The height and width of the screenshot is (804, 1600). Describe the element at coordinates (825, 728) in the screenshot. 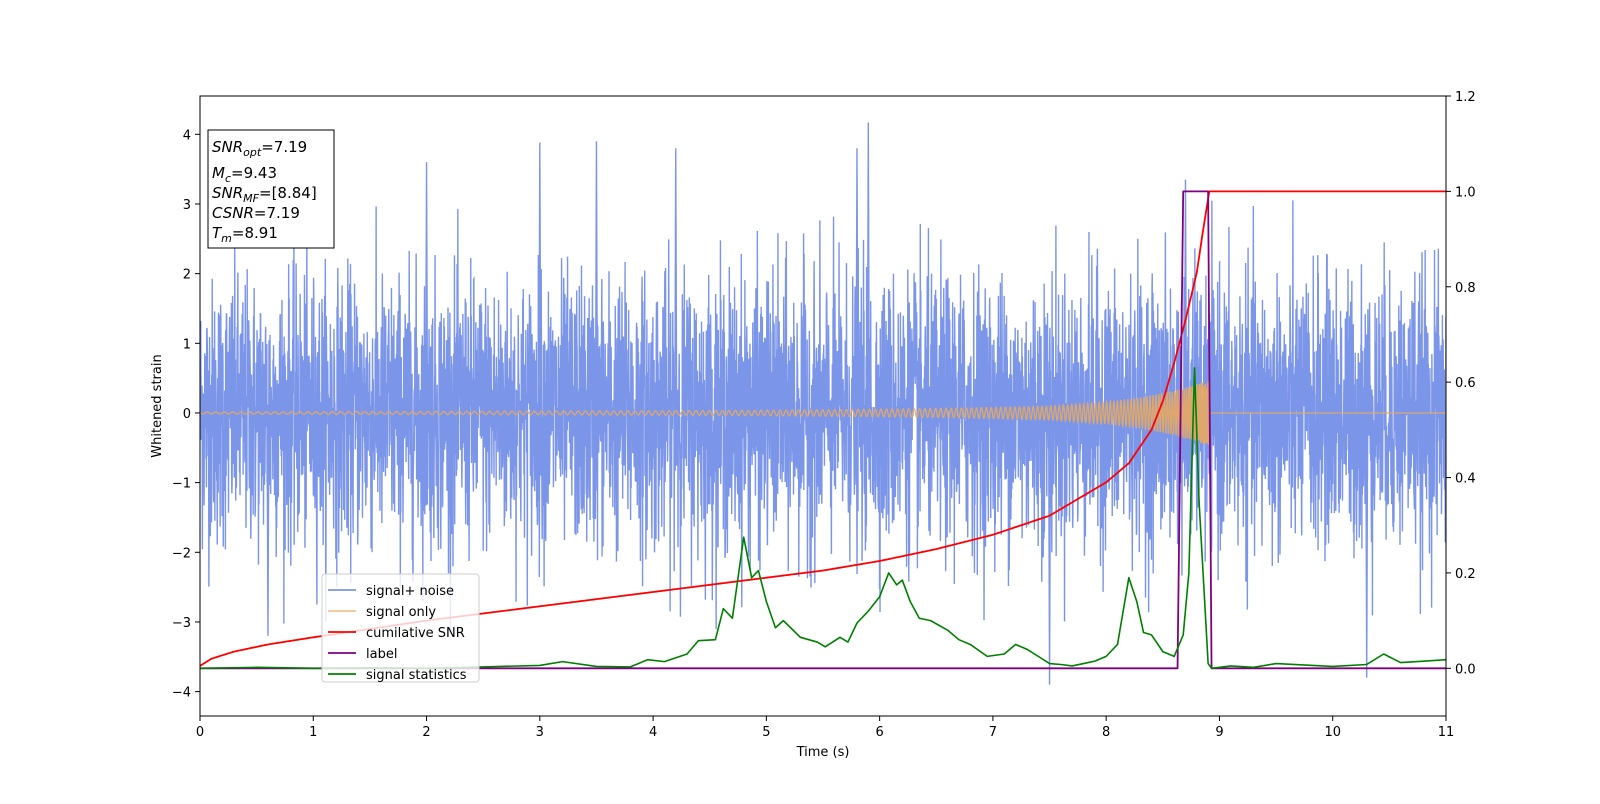

I see `x-axis: 0 1 2 3 4 5 6 7 8 9 10 11` at that location.